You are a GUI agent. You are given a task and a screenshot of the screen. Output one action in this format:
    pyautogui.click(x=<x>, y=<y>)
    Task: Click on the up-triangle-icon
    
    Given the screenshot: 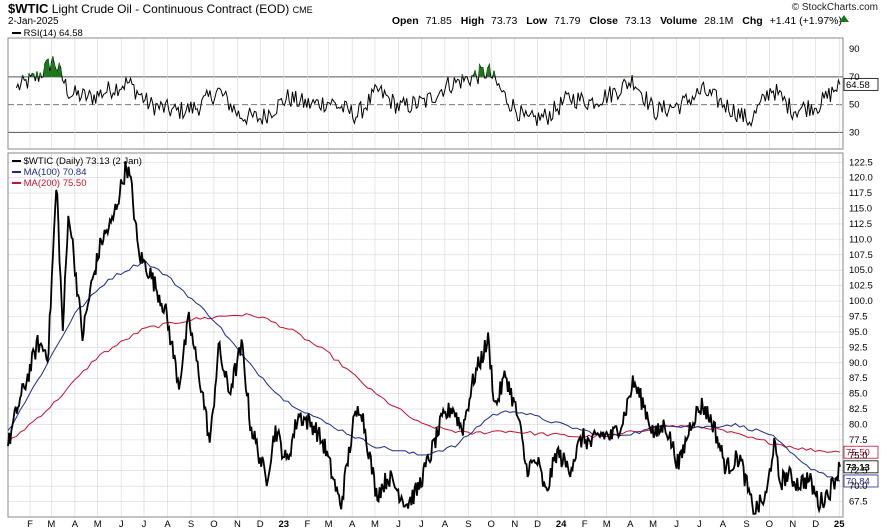 What is the action you would take?
    pyautogui.click(x=844, y=18)
    